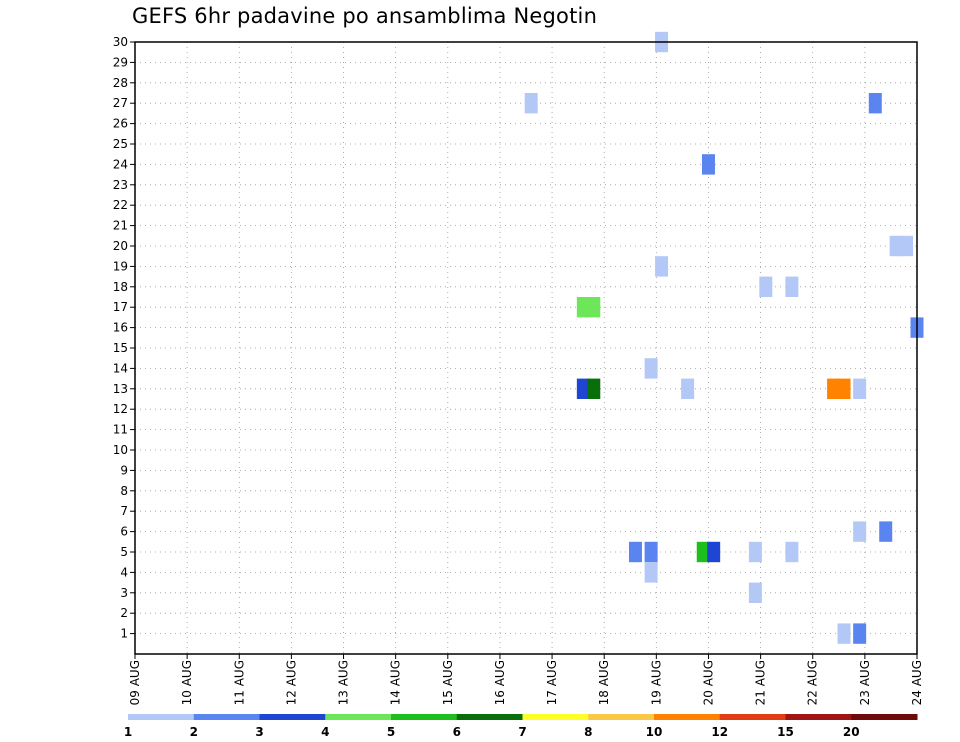  Describe the element at coordinates (522, 732) in the screenshot. I see `legend-label: 7` at that location.